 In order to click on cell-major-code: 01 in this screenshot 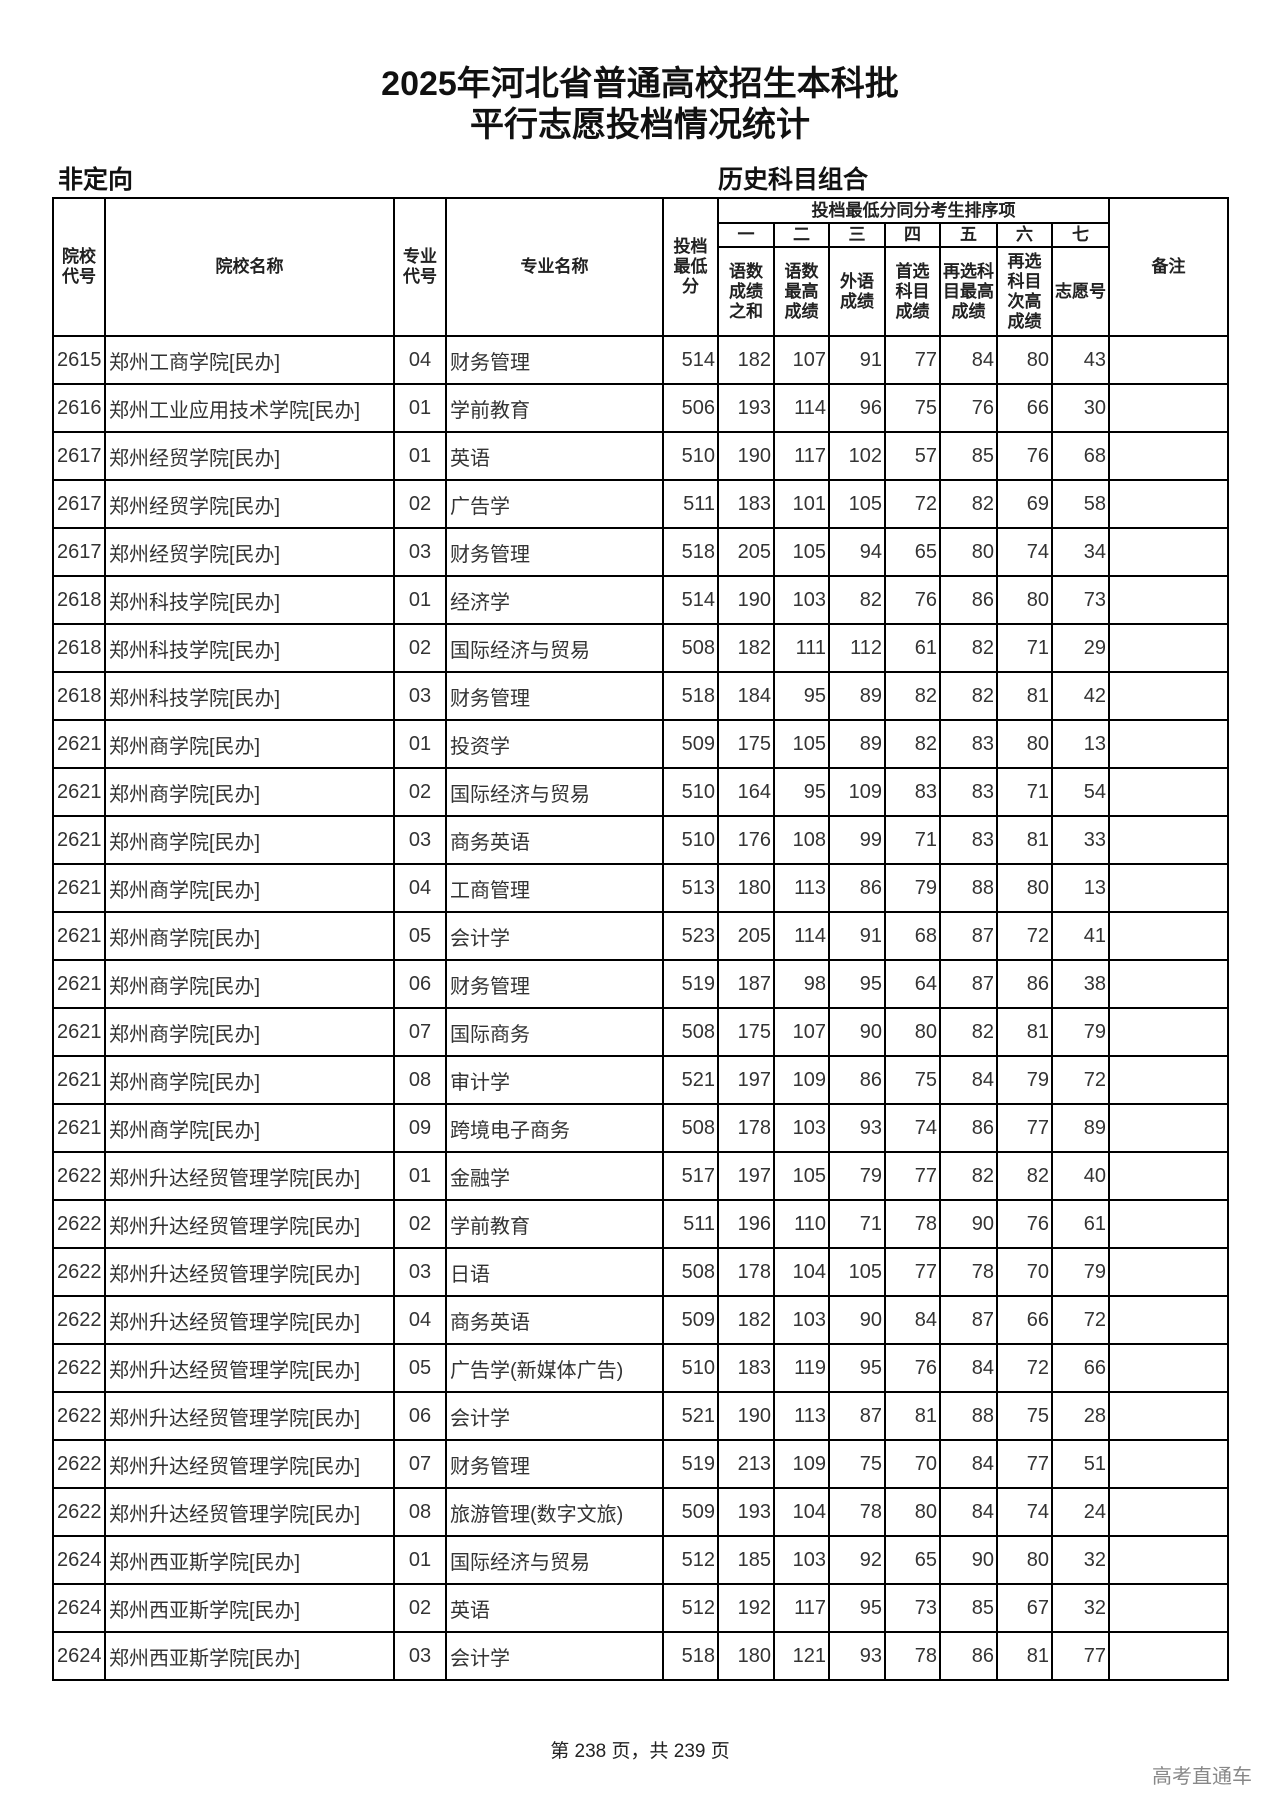, I will do `click(420, 744)`.